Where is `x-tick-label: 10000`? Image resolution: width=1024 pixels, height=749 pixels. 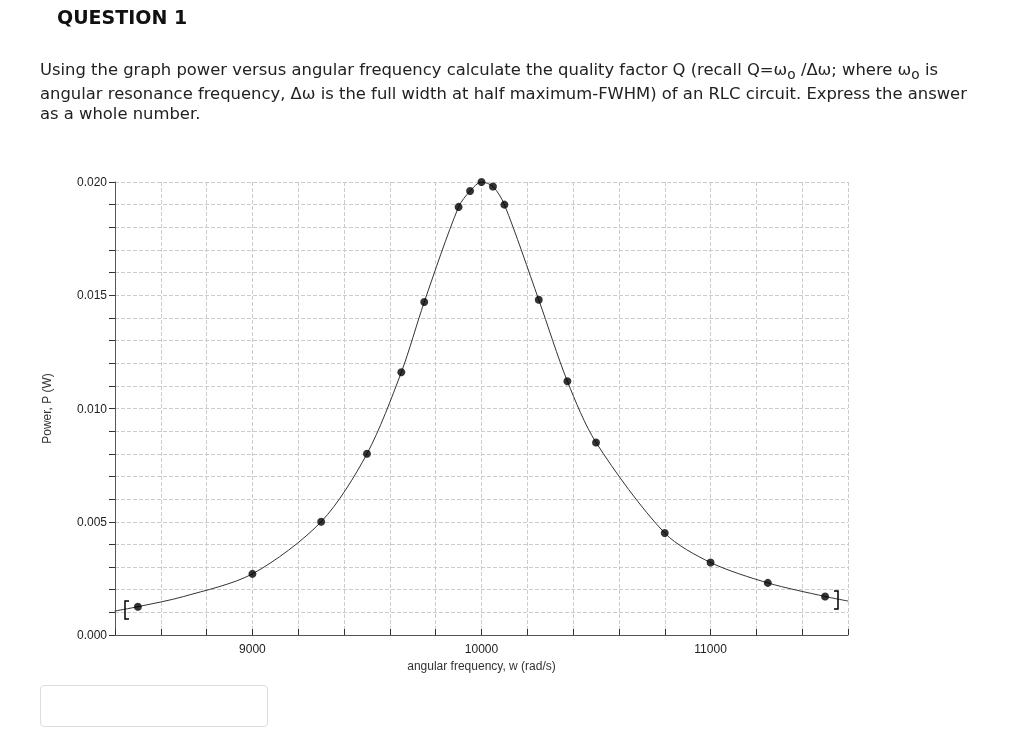
x-tick-label: 10000 is located at coordinates (481, 649).